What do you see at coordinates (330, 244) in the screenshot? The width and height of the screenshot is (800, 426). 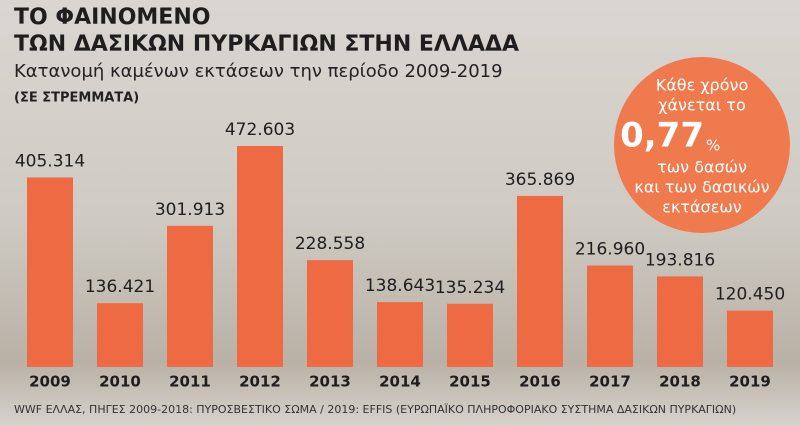 I see `value-label: 228.558` at bounding box center [330, 244].